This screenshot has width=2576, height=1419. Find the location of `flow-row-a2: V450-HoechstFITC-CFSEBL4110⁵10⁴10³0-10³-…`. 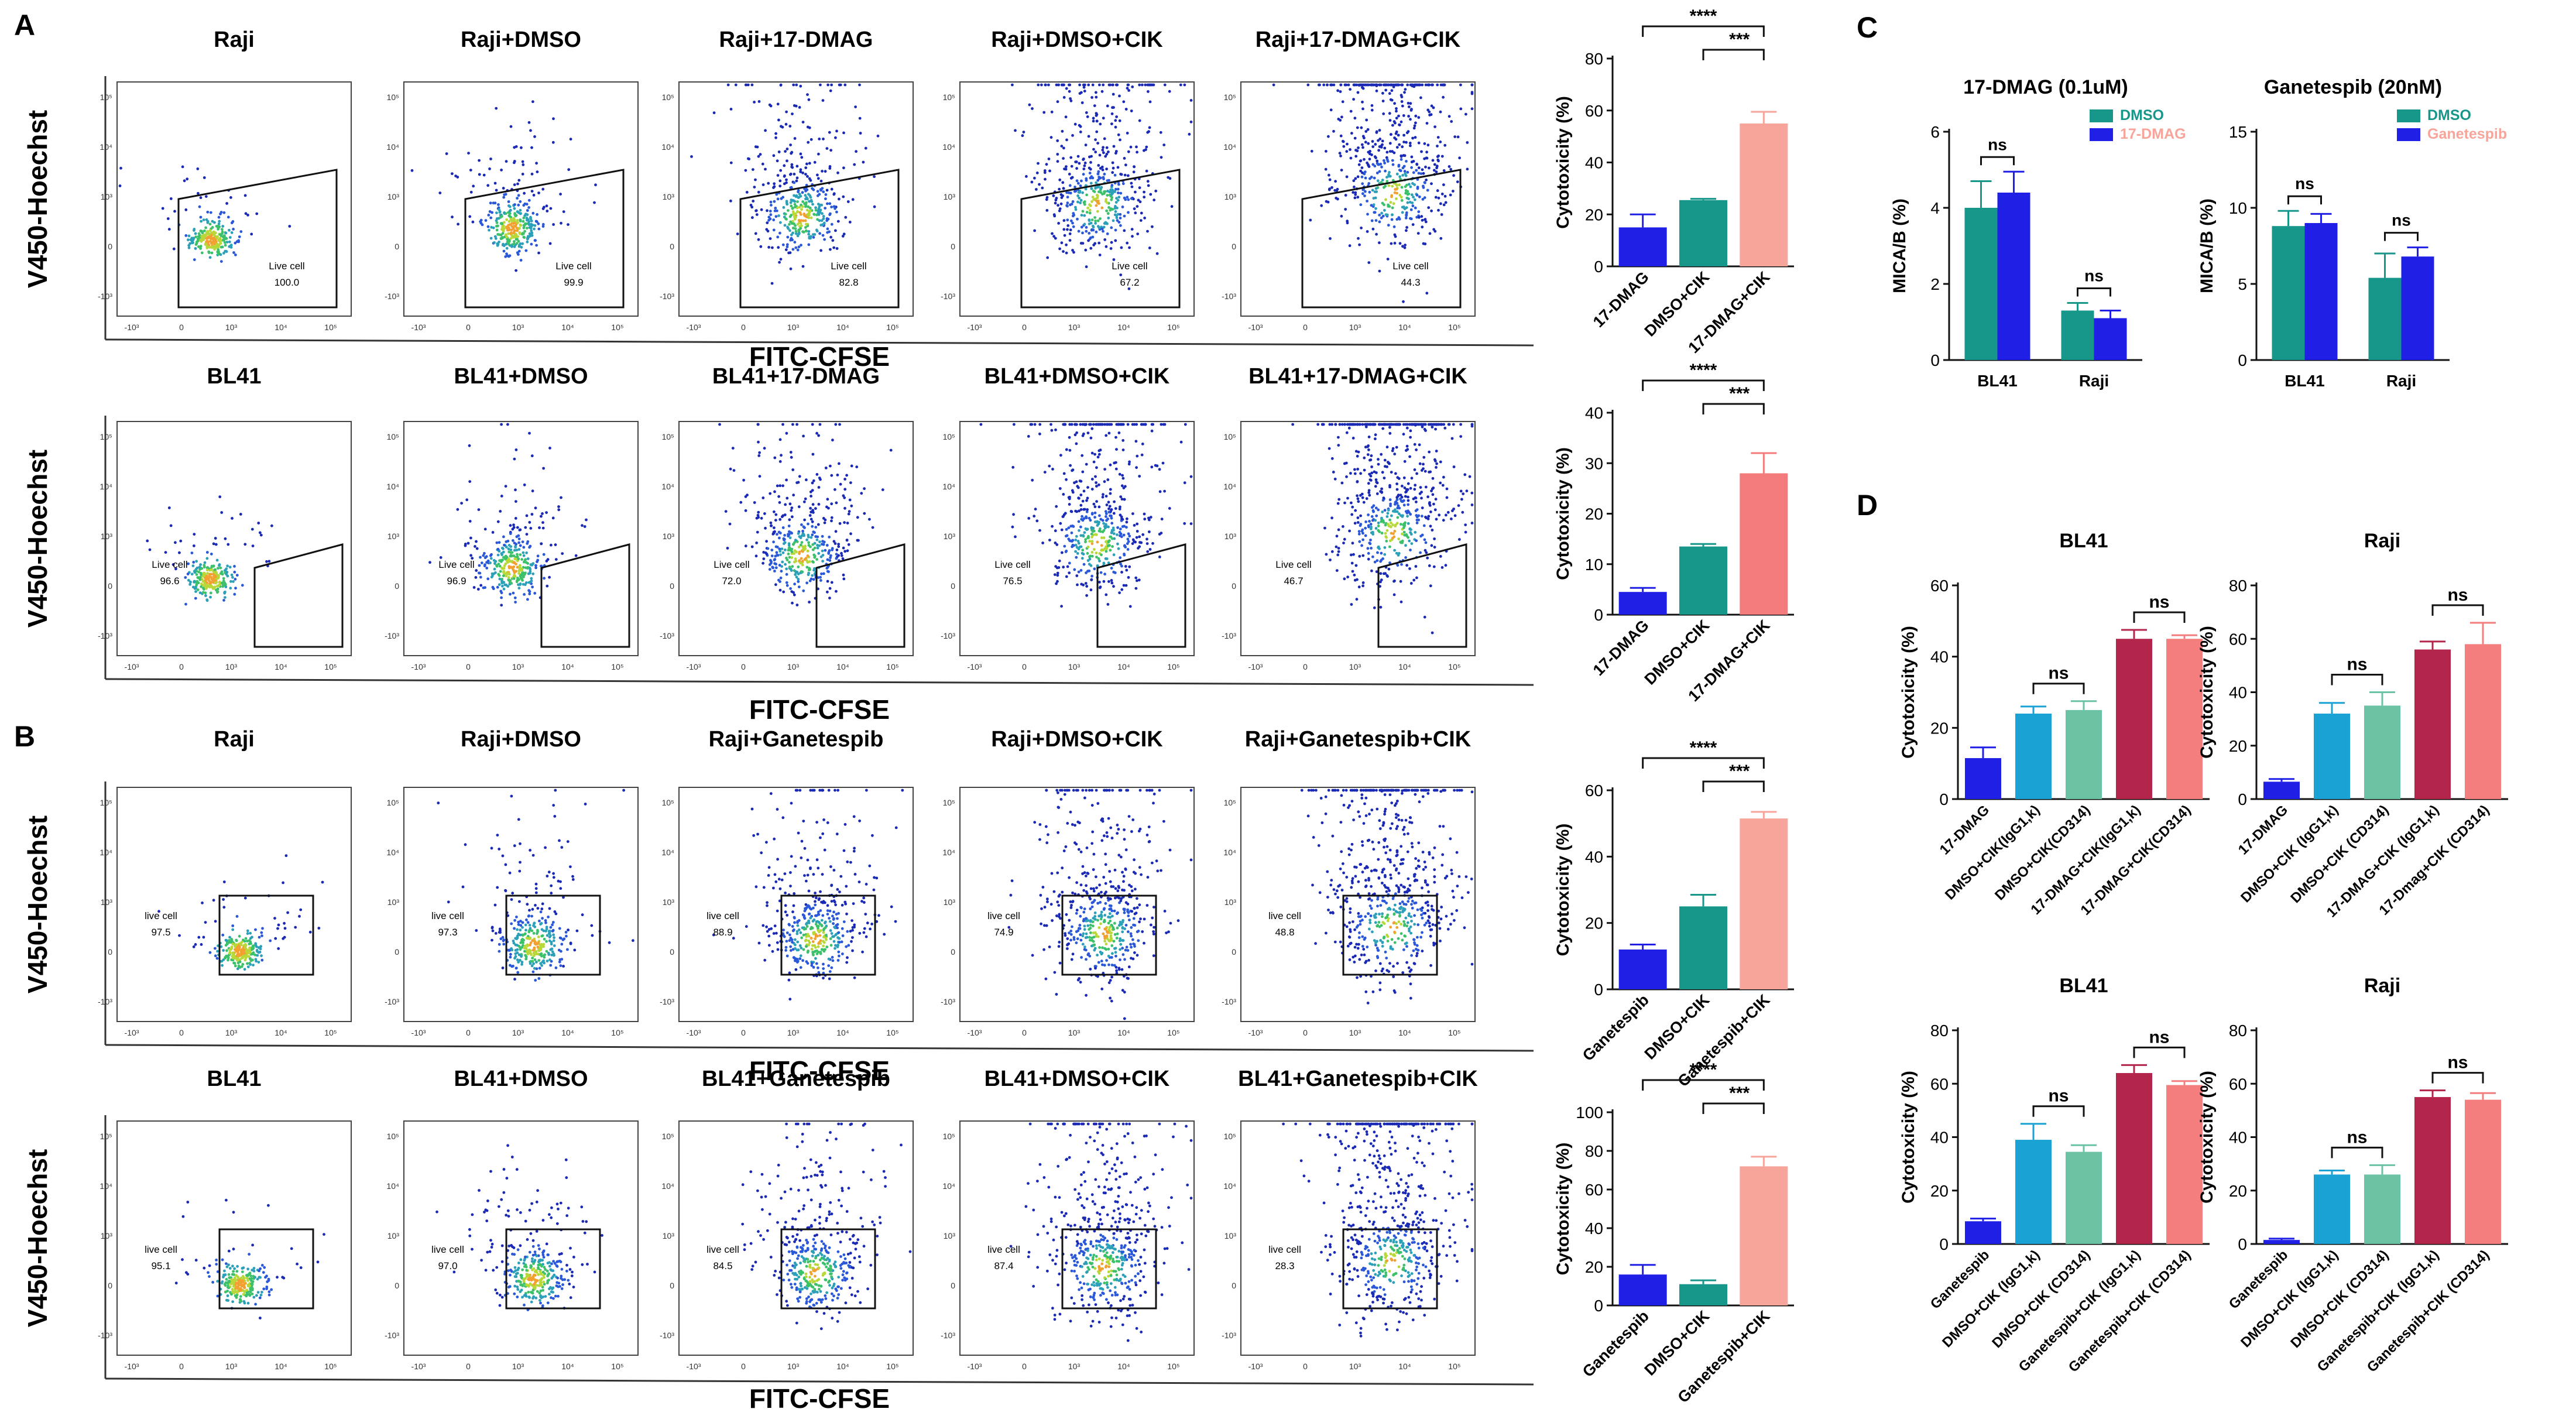

flow-row-a2: V450-HoechstFITC-CFSEBL4110⁵10⁴10³0-10³-… is located at coordinates (778, 544).